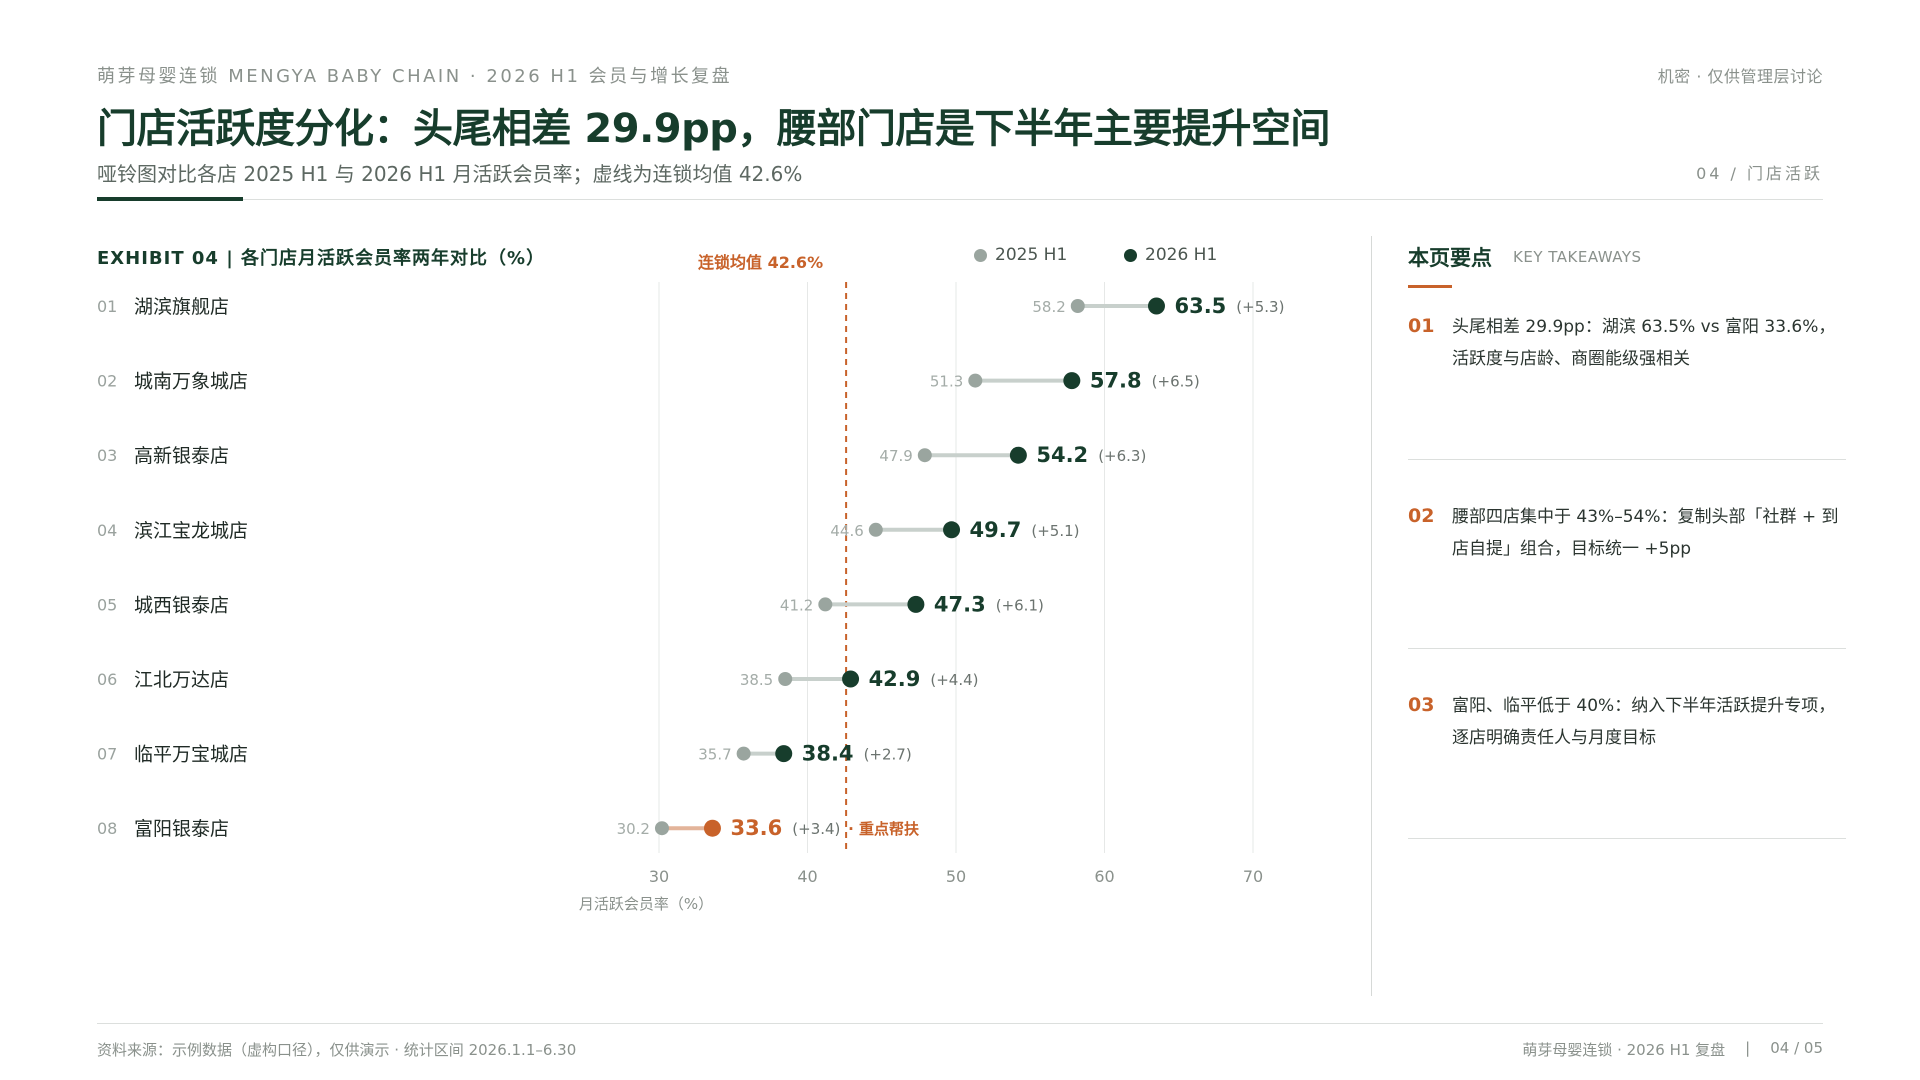 The height and width of the screenshot is (1080, 1920). What do you see at coordinates (1260, 307) in the screenshot?
I see `delta-label: (+5.3)` at bounding box center [1260, 307].